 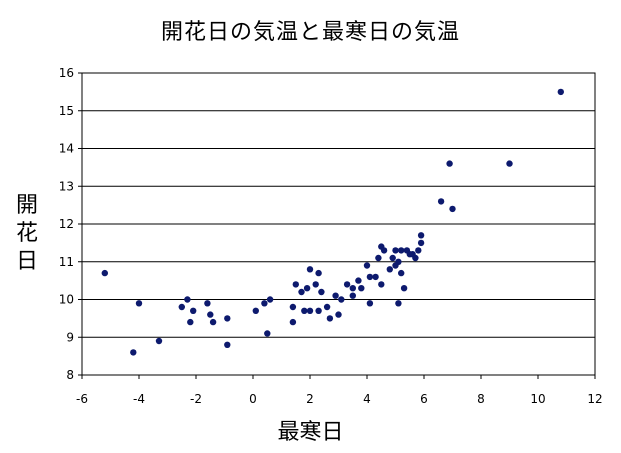 What do you see at coordinates (196, 399) in the screenshot?
I see `x-tick-label: -2` at bounding box center [196, 399].